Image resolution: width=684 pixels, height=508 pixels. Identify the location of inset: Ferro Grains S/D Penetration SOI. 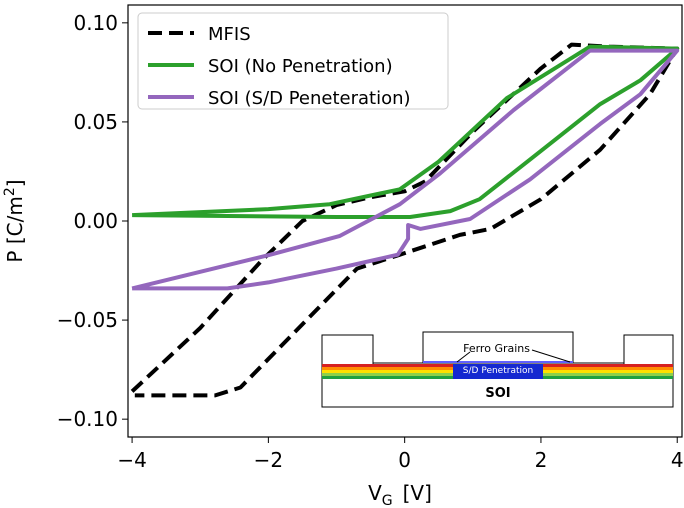
(497, 369).